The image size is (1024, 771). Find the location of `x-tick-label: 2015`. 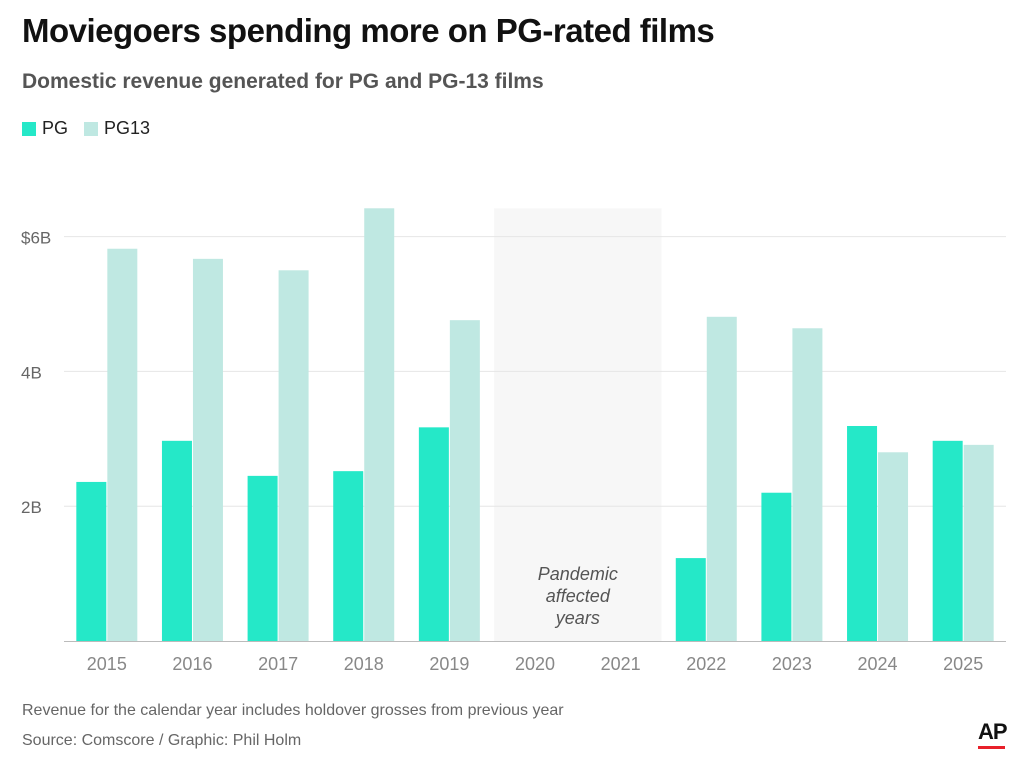

x-tick-label: 2015 is located at coordinates (107, 664).